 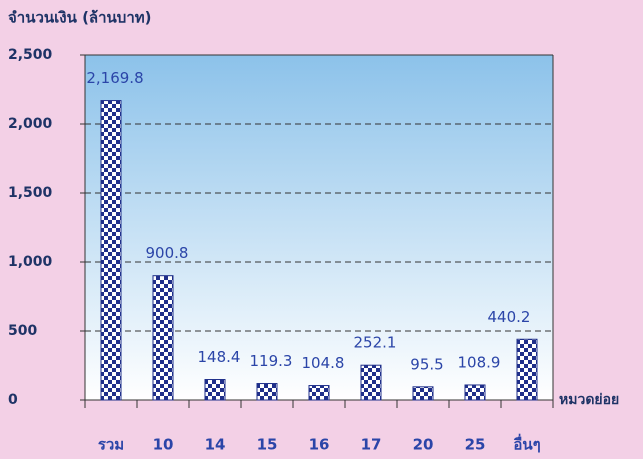 I want to click on data-label: 2,169.8, so click(x=114, y=78).